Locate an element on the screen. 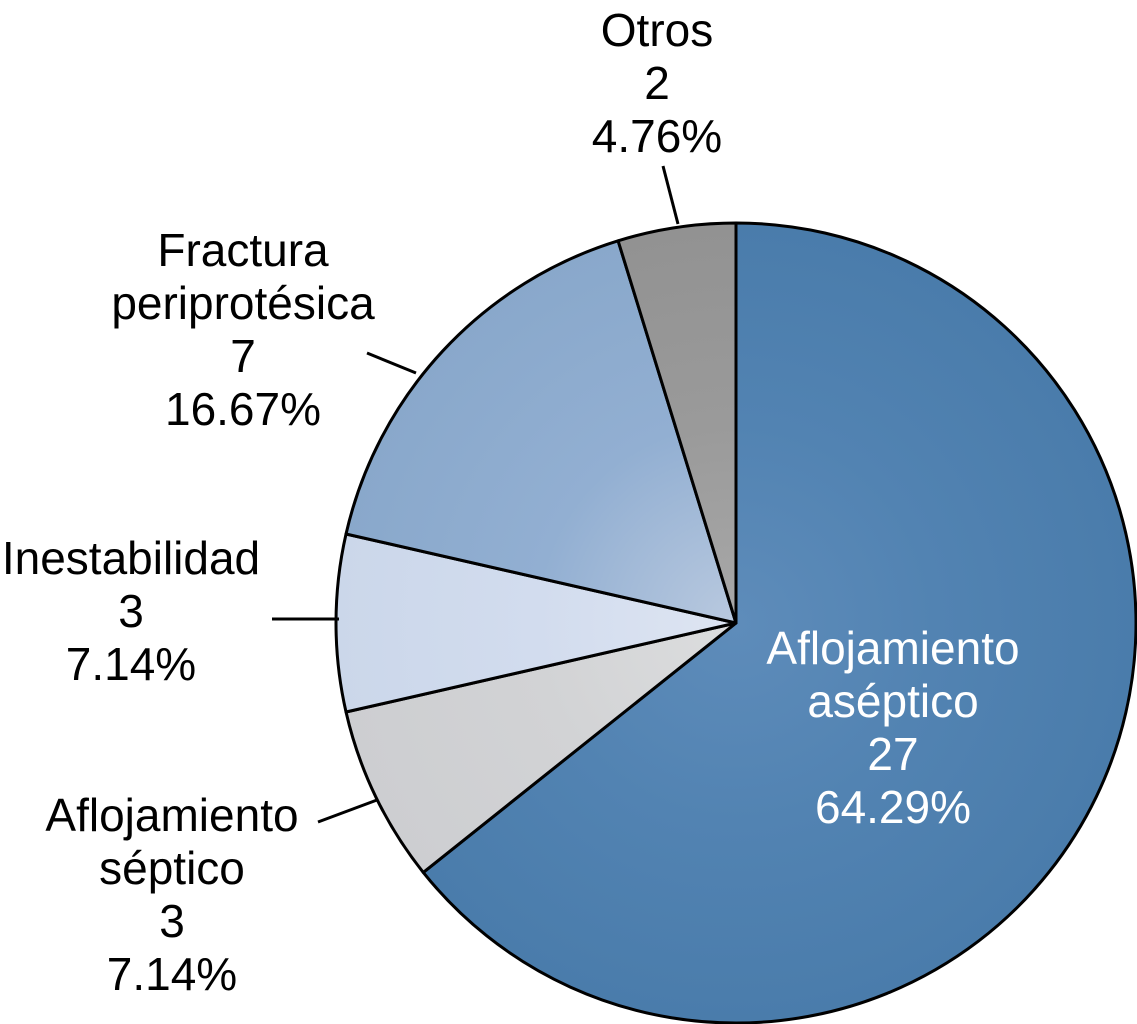 The height and width of the screenshot is (1024, 1137). slice-label-otros: Otros 2 4.76% is located at coordinates (657, 83).